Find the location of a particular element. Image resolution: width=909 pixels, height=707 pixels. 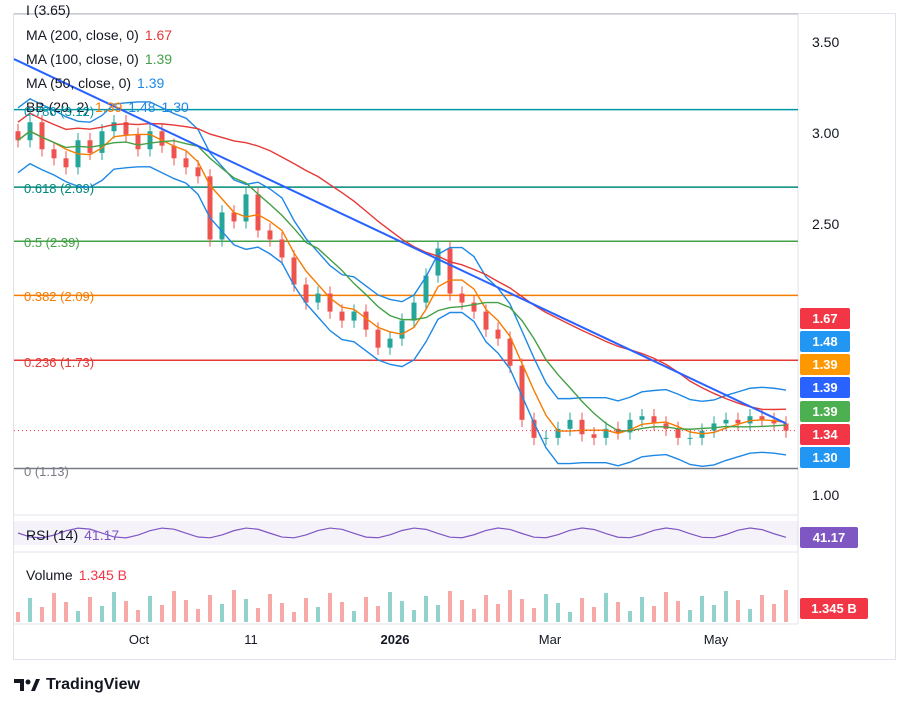

legend-bb-label: BB (20, 2) is located at coordinates (58, 107).